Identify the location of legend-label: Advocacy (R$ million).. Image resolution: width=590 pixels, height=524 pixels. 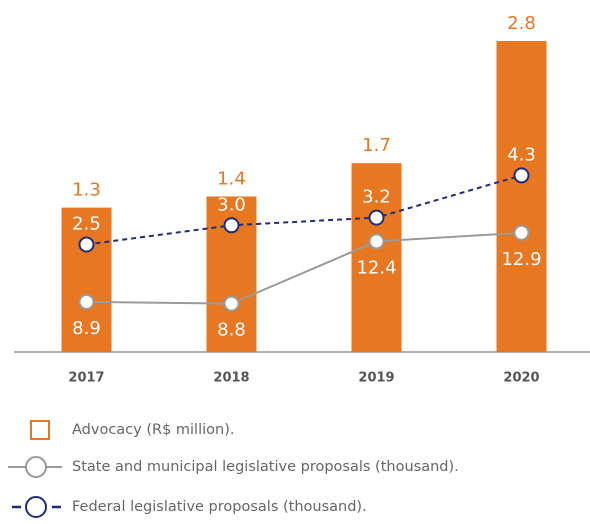
(153, 430).